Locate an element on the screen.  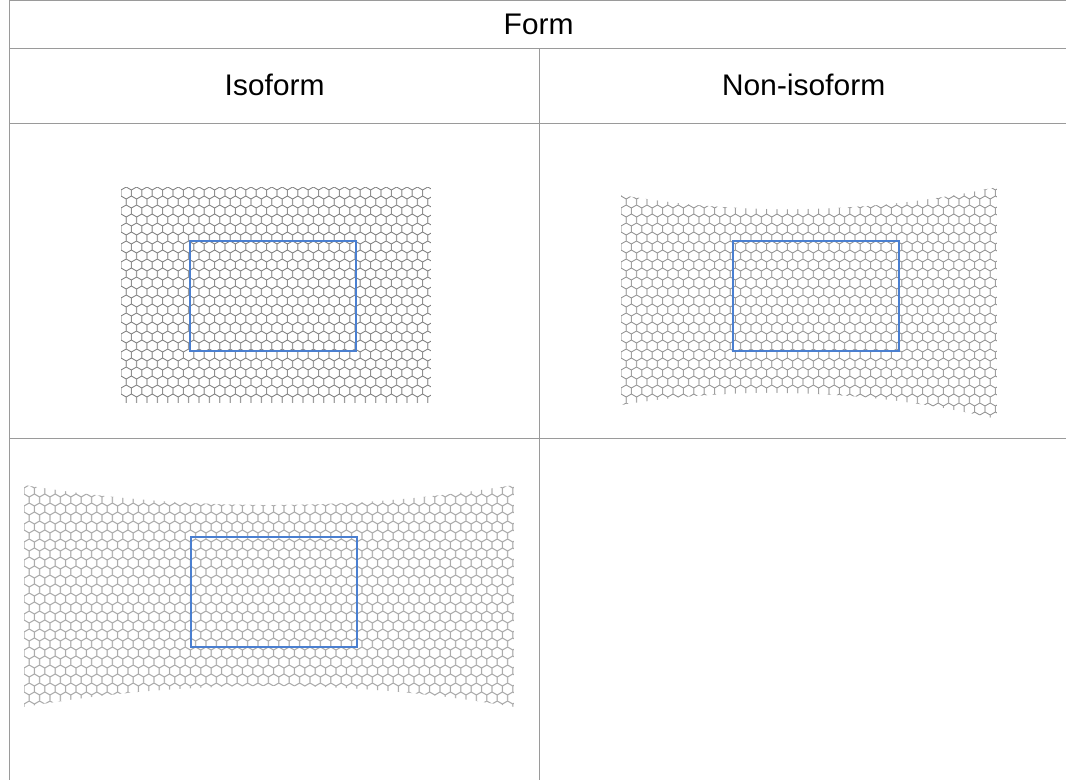
non-isoform-lattice-figure is located at coordinates (809, 303).